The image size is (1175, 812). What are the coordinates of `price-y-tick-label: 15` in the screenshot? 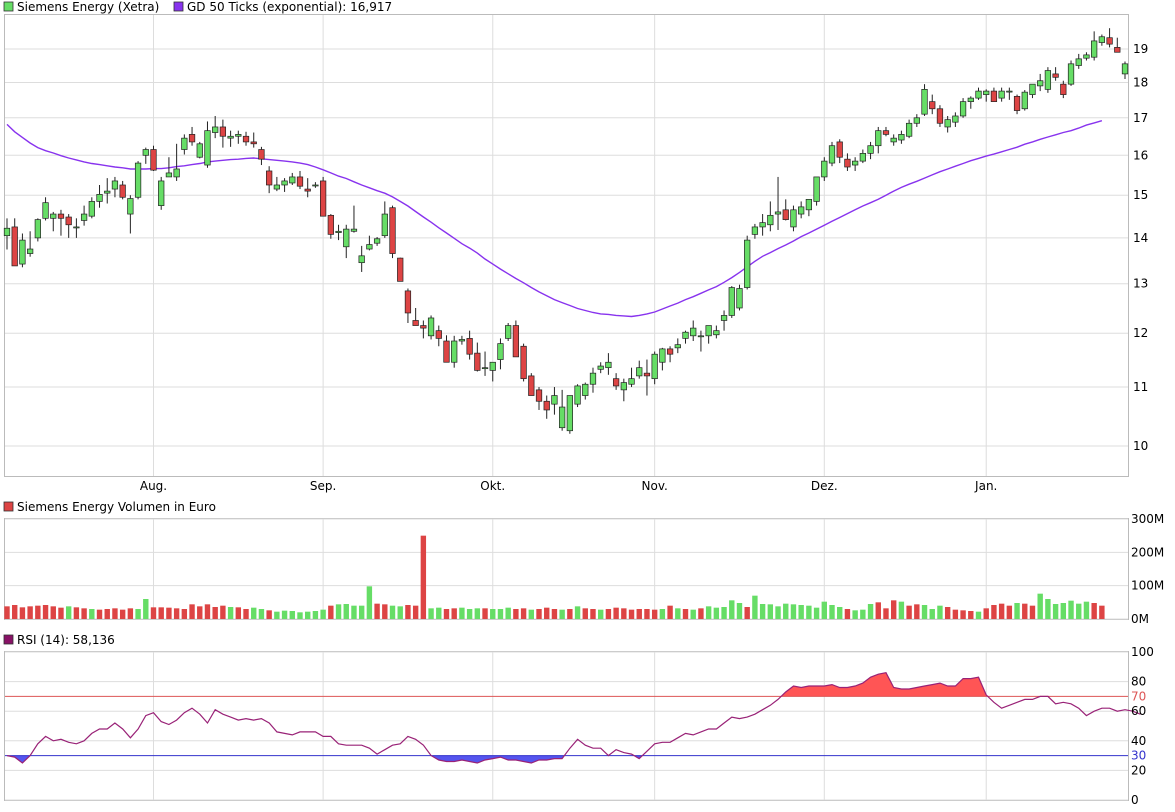 It's located at (1140, 195).